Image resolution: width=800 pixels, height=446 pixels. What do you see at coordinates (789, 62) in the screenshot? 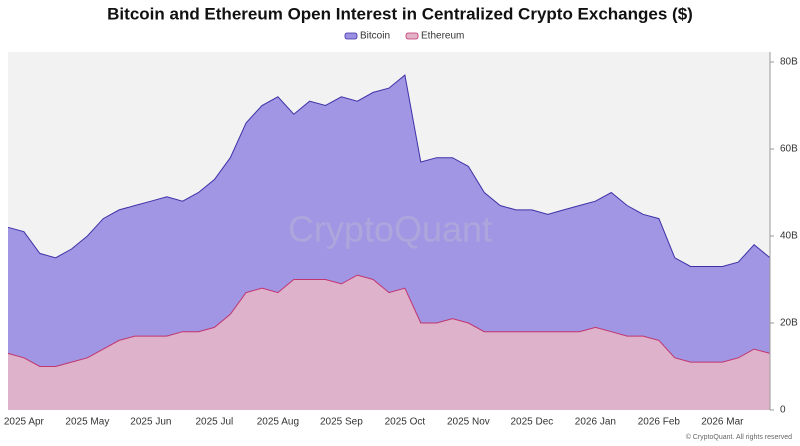
I see `y-tick-label: 80B` at bounding box center [789, 62].